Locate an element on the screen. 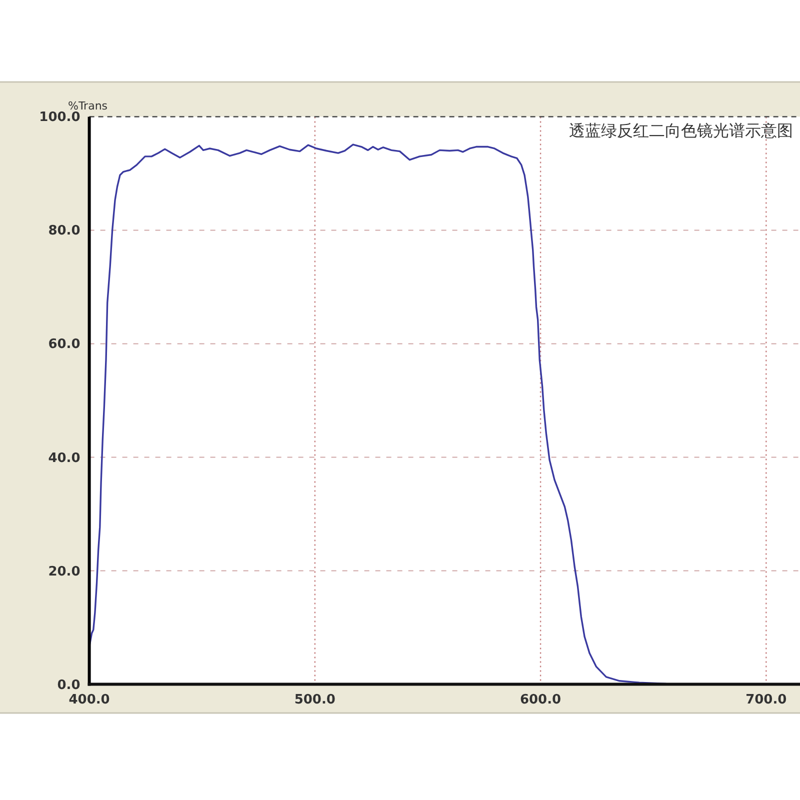 Image resolution: width=800 pixels, height=800 pixels. x-tick-label: 500.0 is located at coordinates (315, 700).